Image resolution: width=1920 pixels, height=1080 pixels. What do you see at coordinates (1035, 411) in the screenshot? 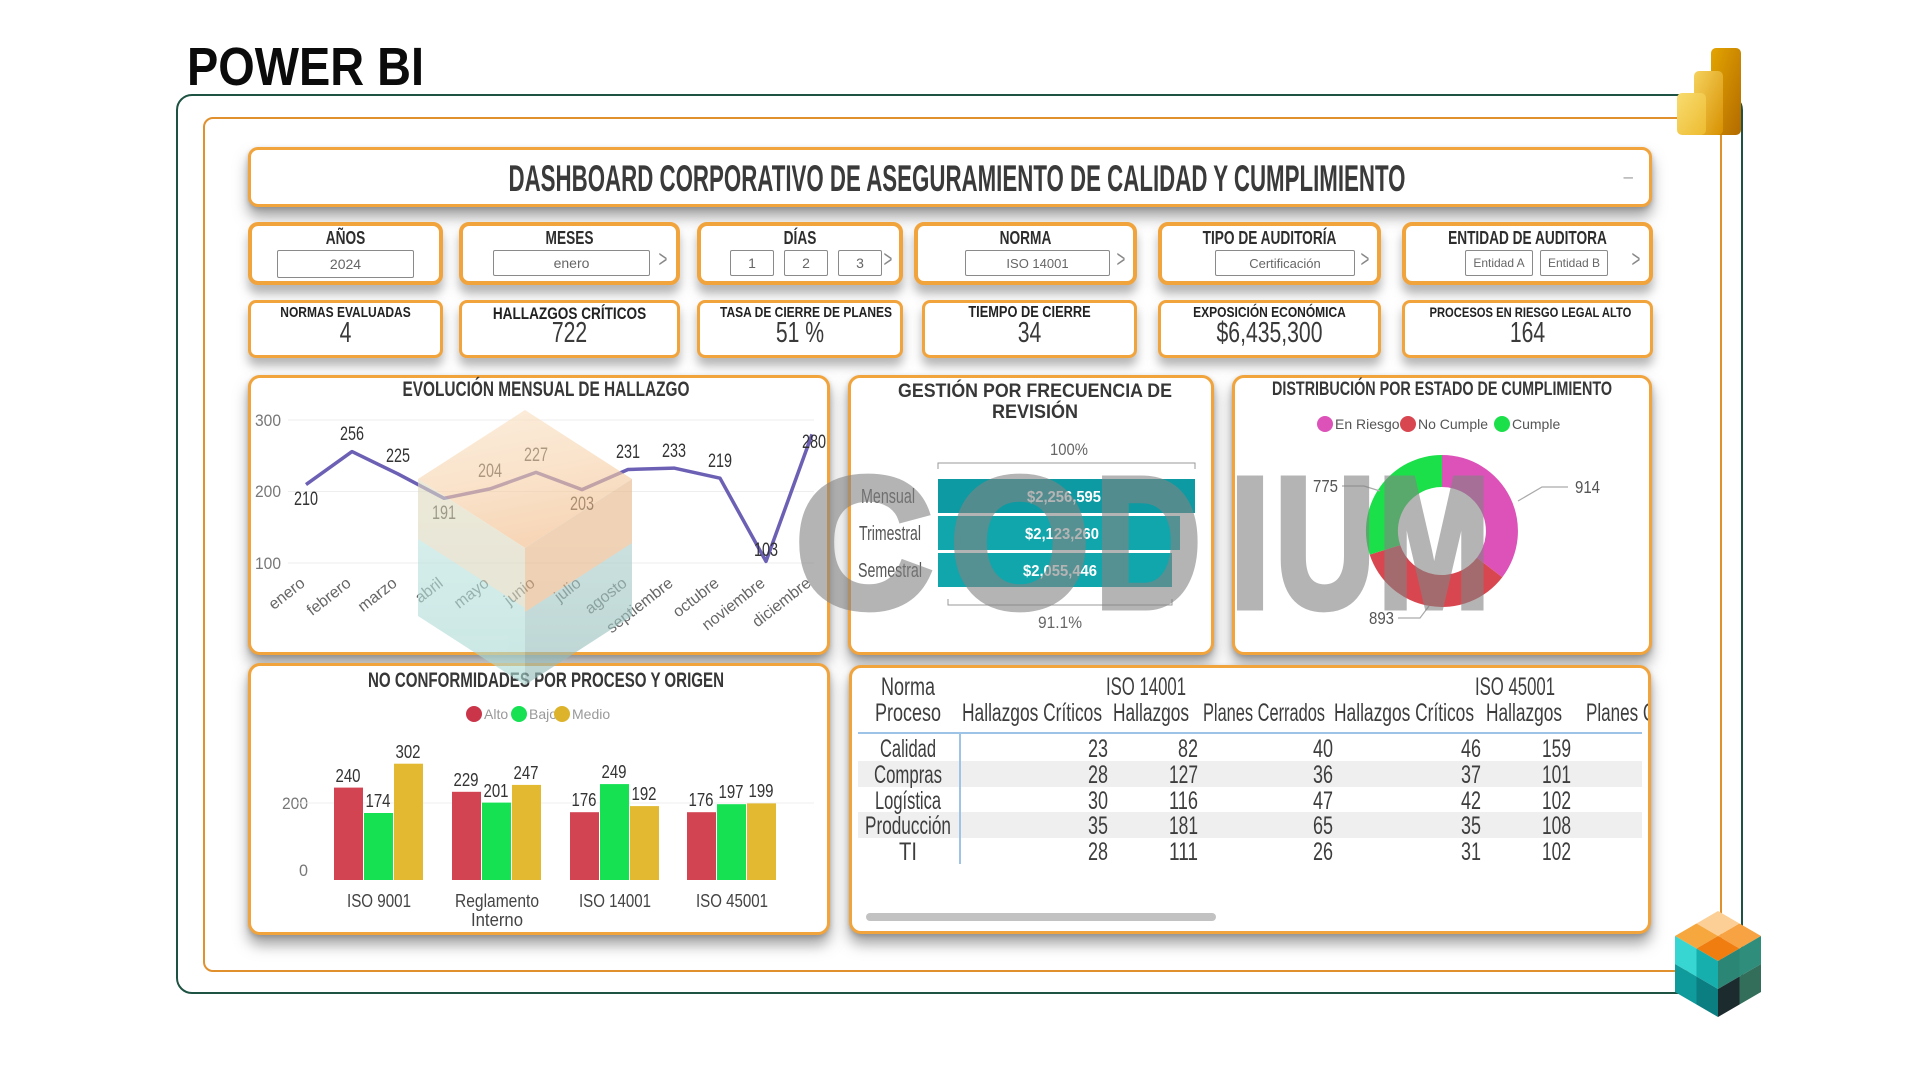
I see `svg-text: REVISIÓN` at bounding box center [1035, 411].